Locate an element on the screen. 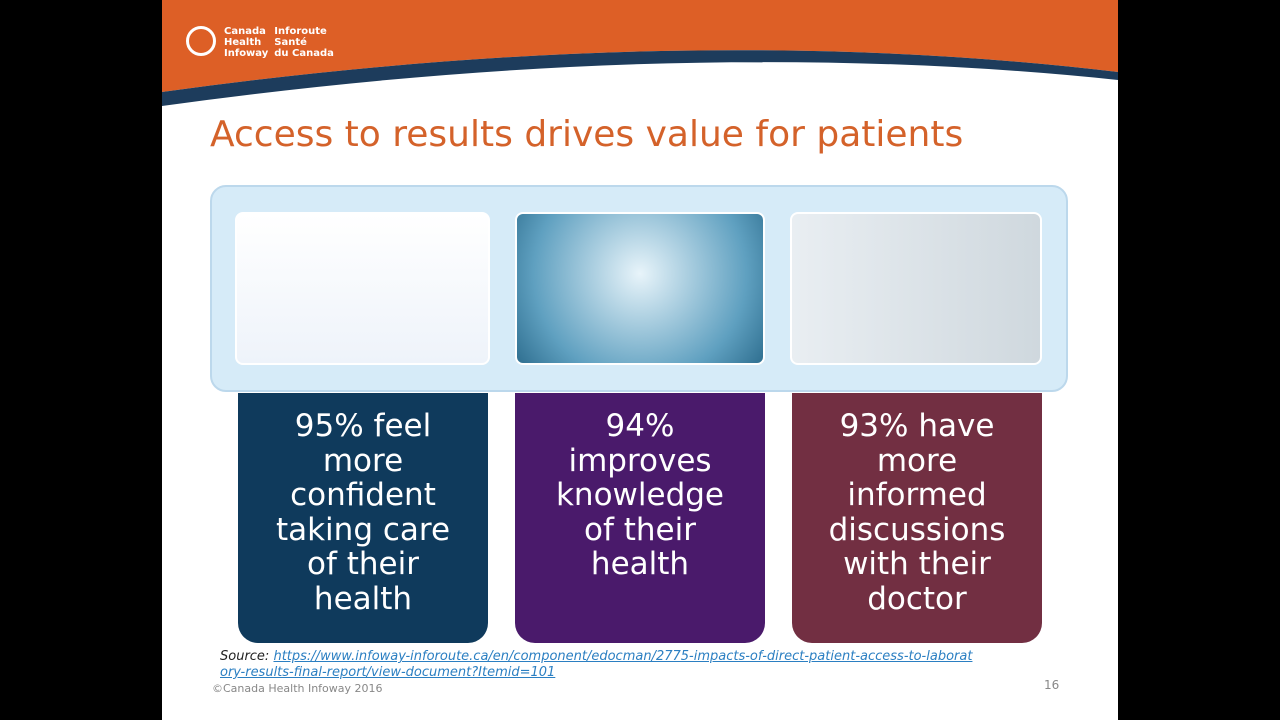  logo-text: Infoway is located at coordinates (246, 53).